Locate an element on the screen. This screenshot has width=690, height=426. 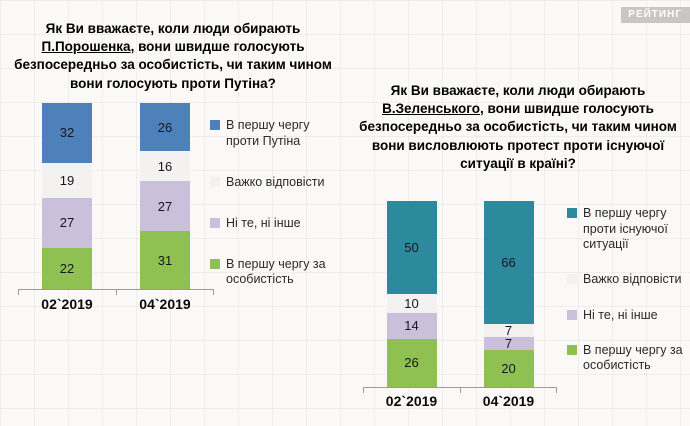
value-label: 19 is located at coordinates (67, 180).